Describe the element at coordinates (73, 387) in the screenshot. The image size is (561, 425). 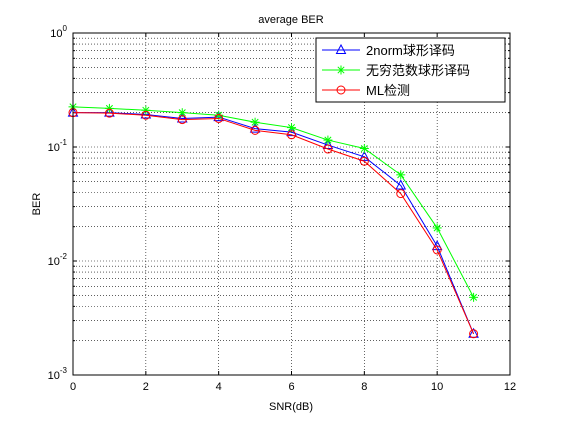
I see `x-tick-label: 0` at that location.